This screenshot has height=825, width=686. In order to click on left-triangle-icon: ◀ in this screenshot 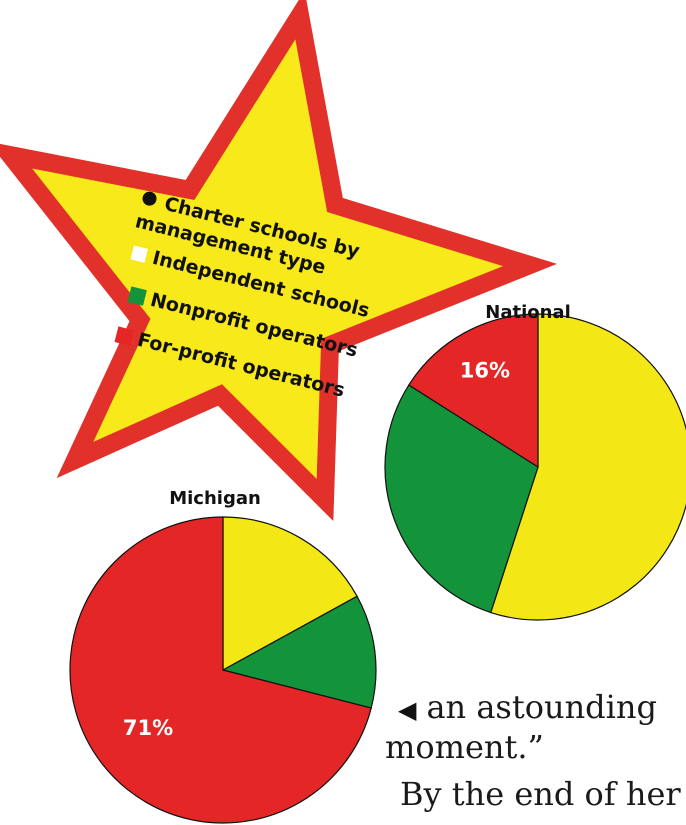, I will do `click(407, 710)`.